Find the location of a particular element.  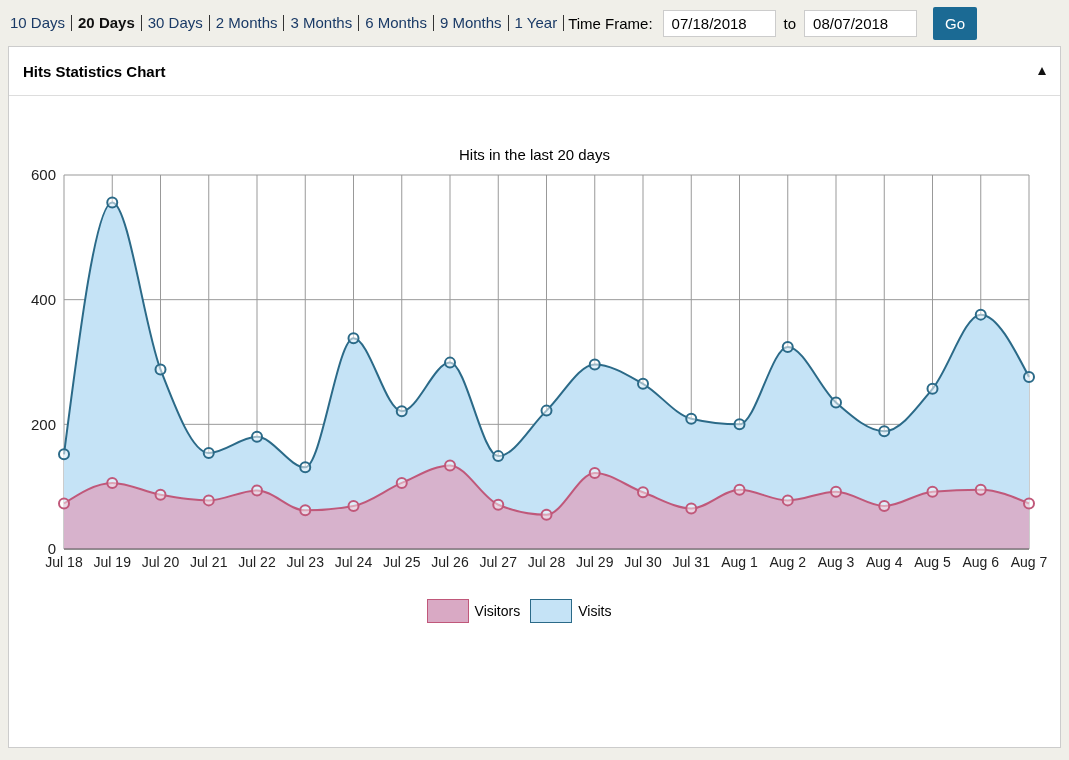

text: Time Frame: is located at coordinates (610, 23).